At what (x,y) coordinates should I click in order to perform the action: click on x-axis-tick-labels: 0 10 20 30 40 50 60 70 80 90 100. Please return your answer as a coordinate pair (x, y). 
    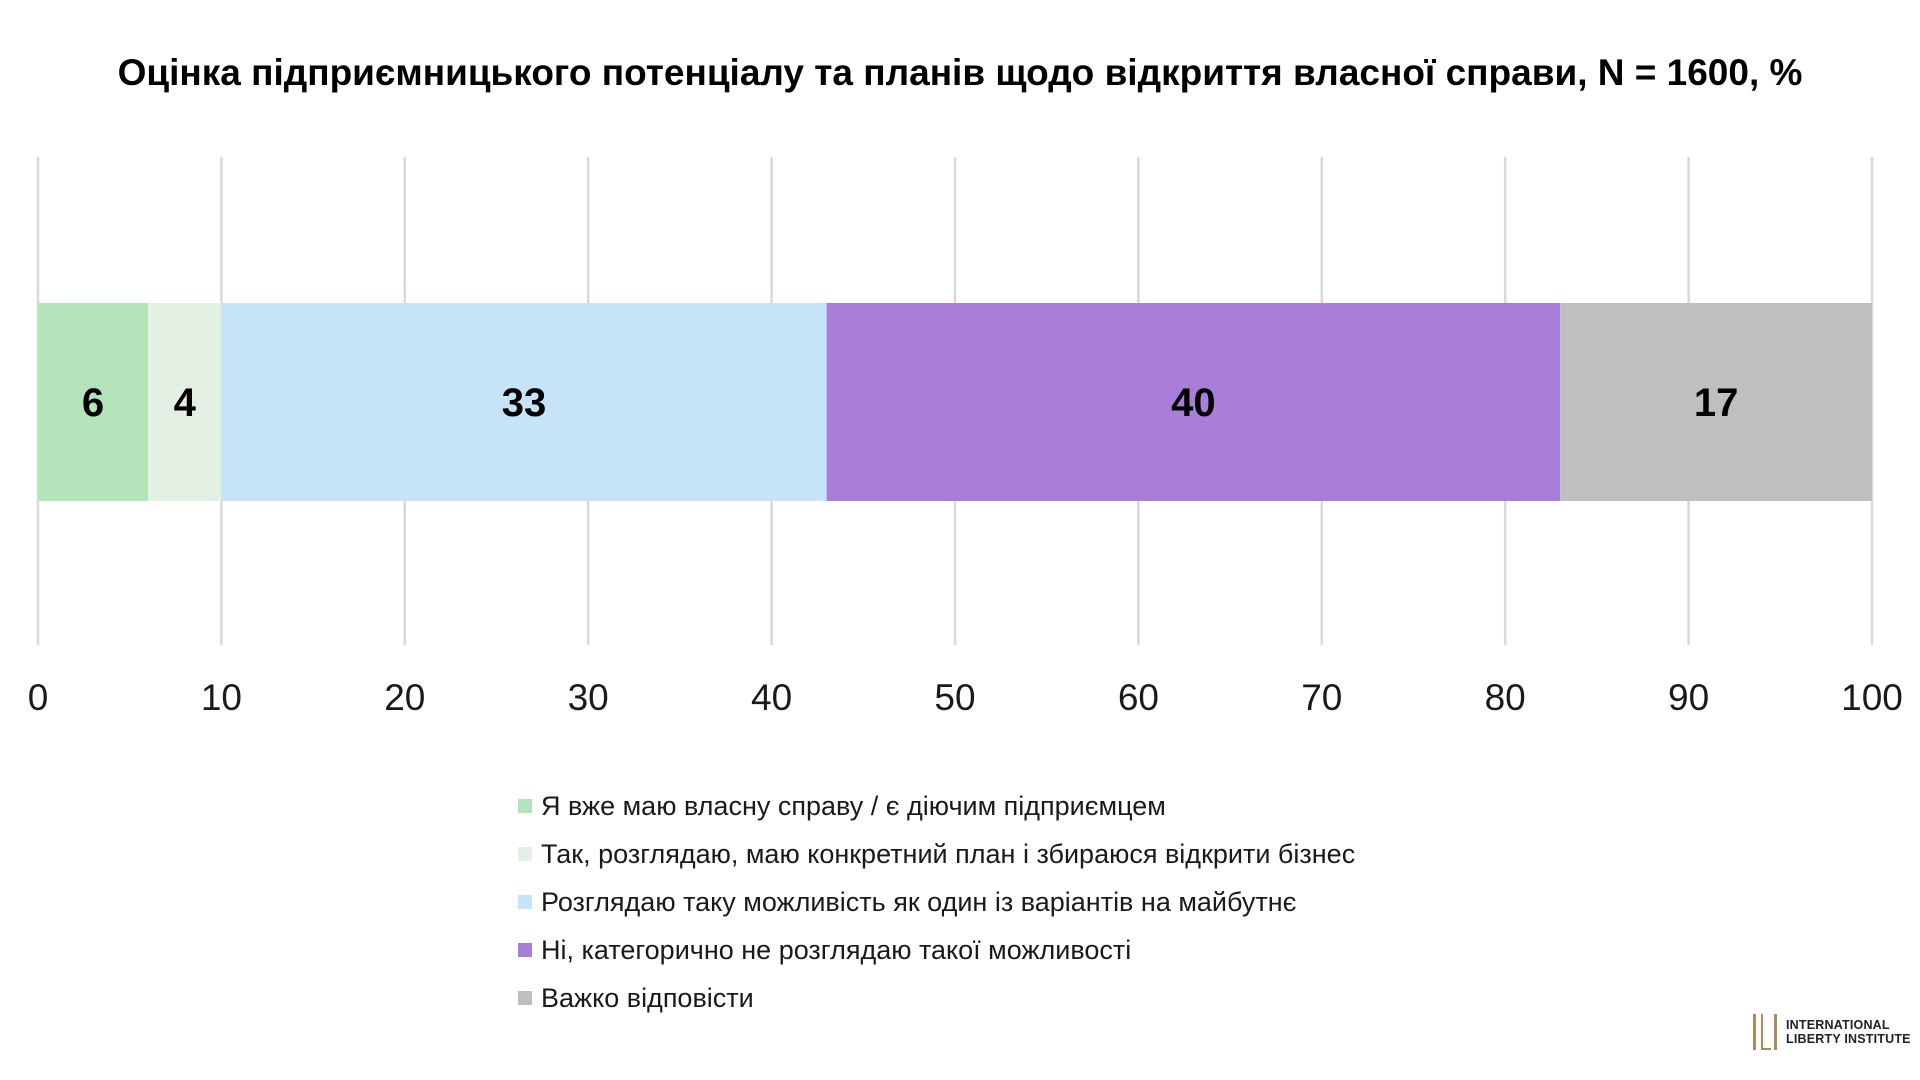
    Looking at the image, I should click on (965, 697).